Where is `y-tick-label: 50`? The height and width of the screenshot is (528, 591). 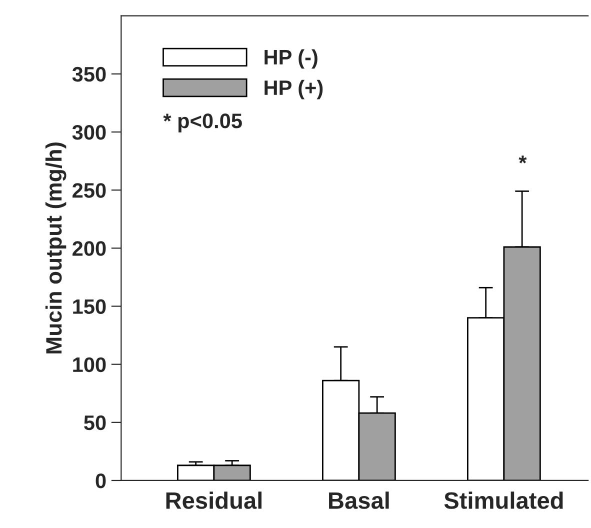 y-tick-label: 50 is located at coordinates (95, 422).